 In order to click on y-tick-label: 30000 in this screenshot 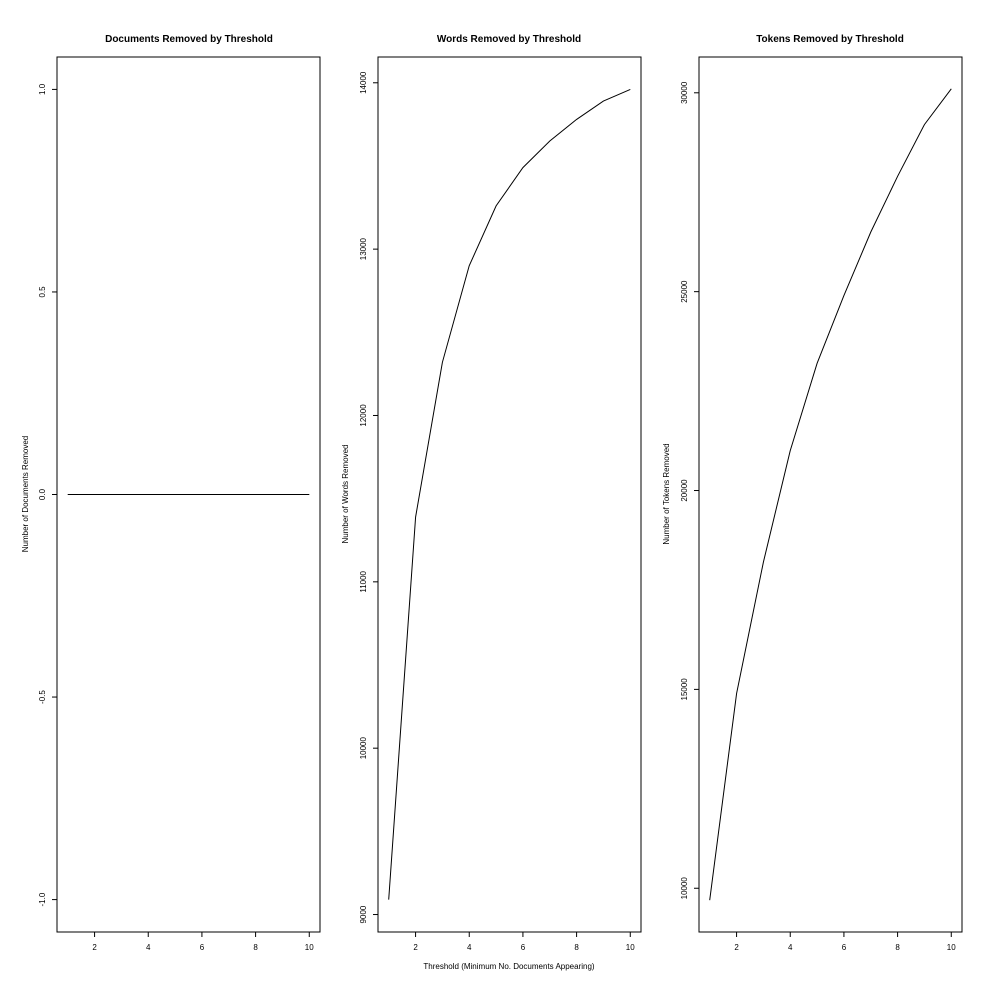, I will do `click(684, 92)`.